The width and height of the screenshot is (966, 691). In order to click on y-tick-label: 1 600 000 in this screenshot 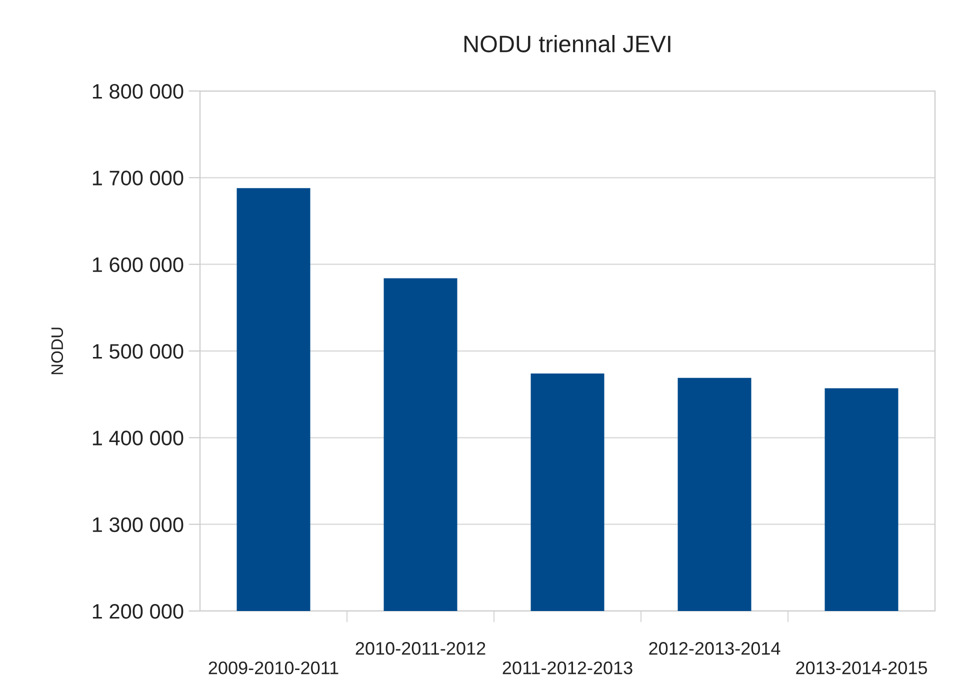, I will do `click(138, 264)`.